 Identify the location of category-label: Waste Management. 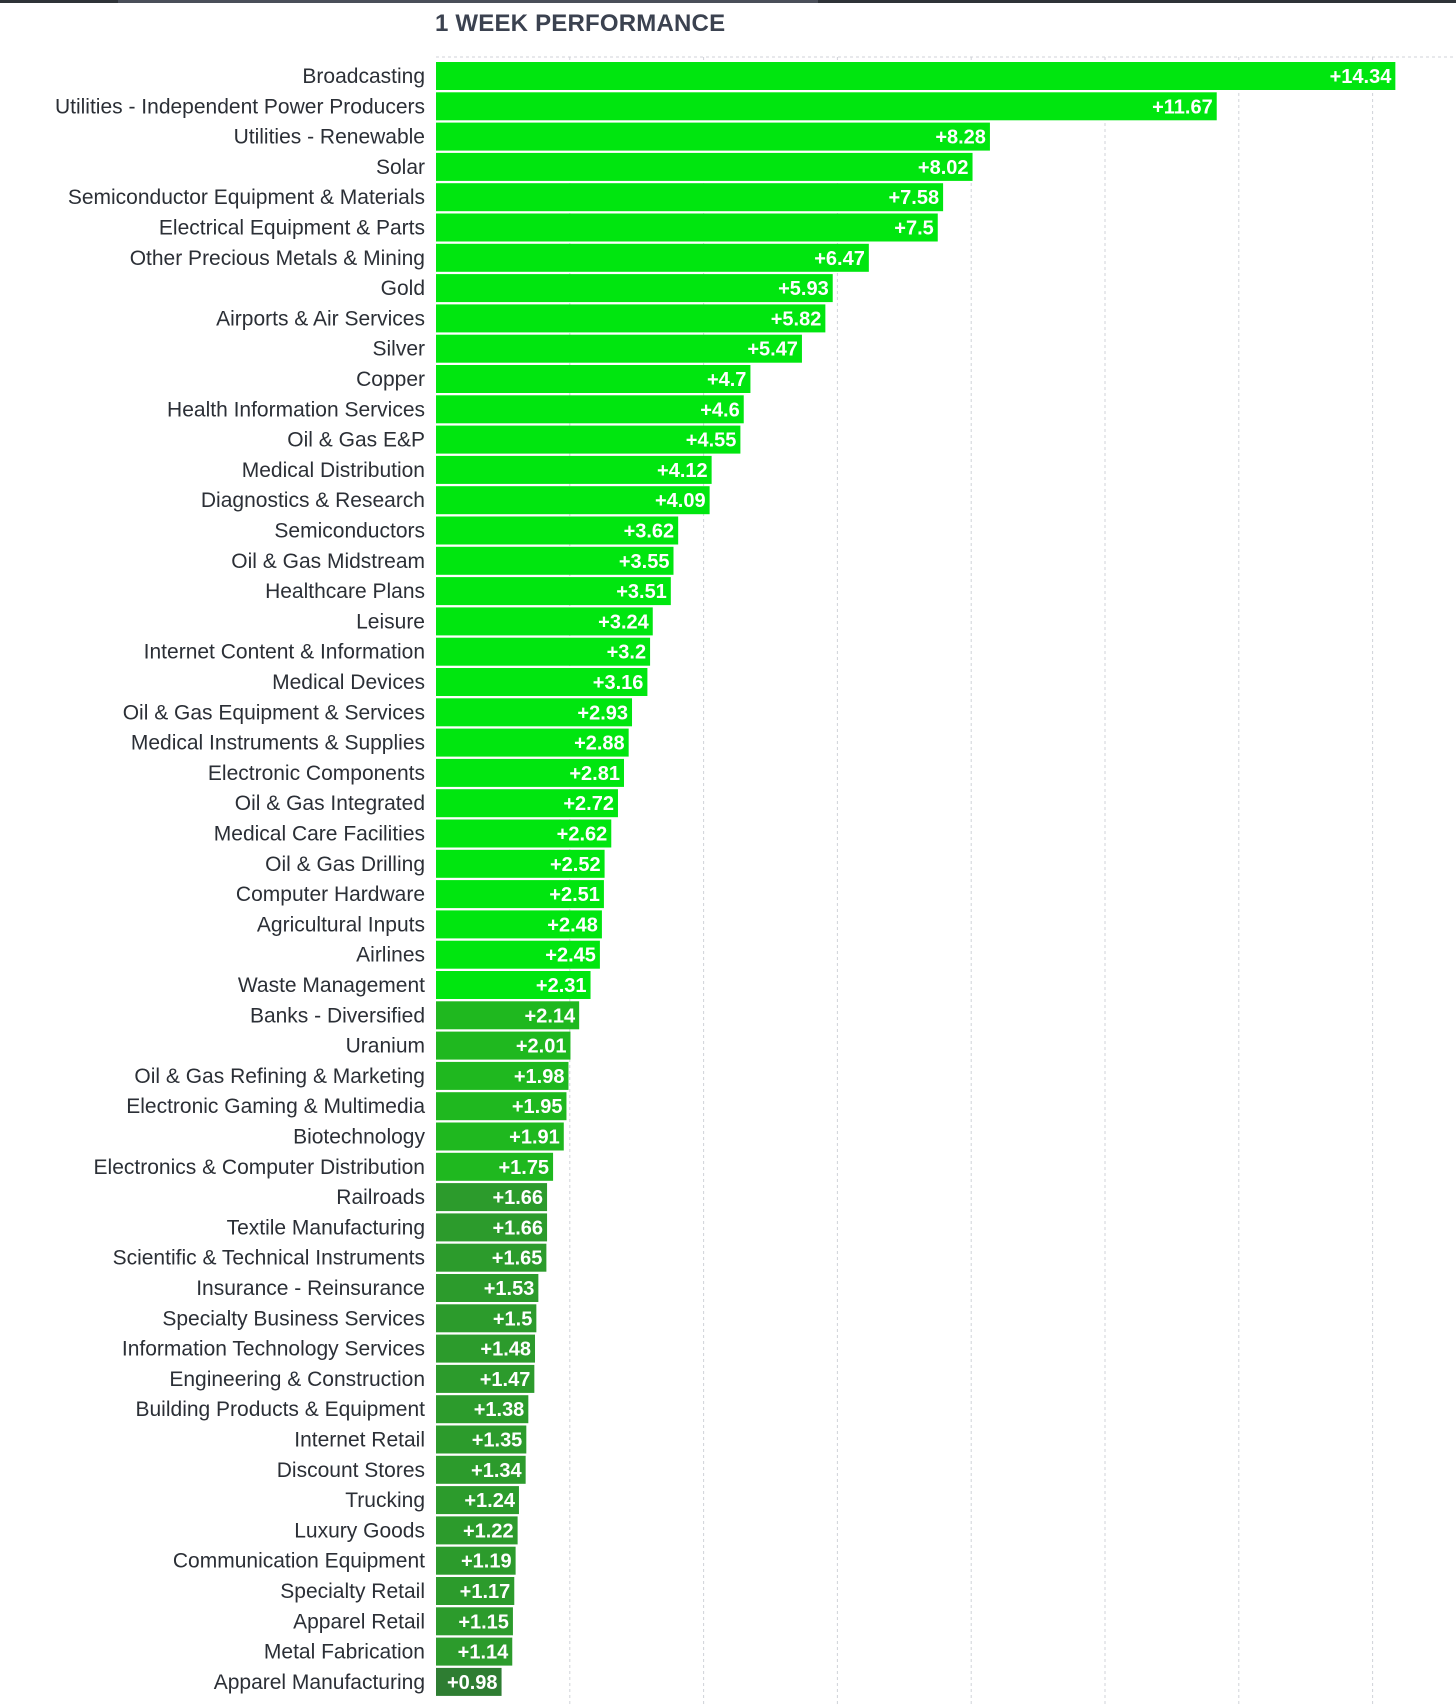
(331, 985).